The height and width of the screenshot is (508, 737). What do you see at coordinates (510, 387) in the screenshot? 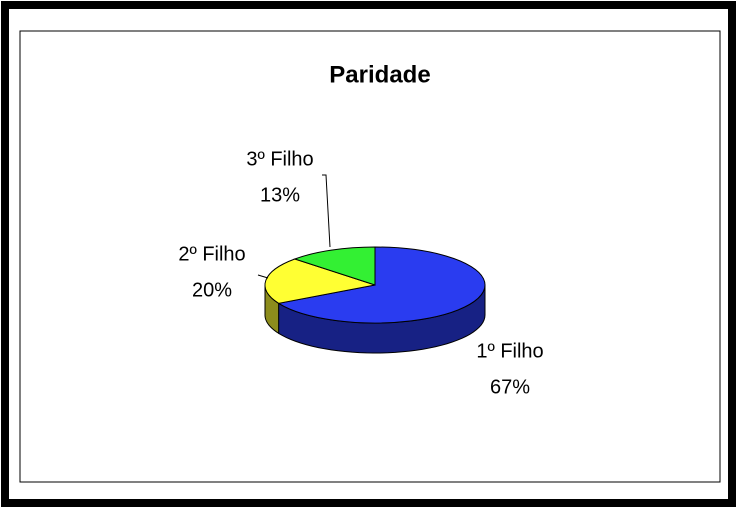
I see `data-label-value: 67%` at bounding box center [510, 387].